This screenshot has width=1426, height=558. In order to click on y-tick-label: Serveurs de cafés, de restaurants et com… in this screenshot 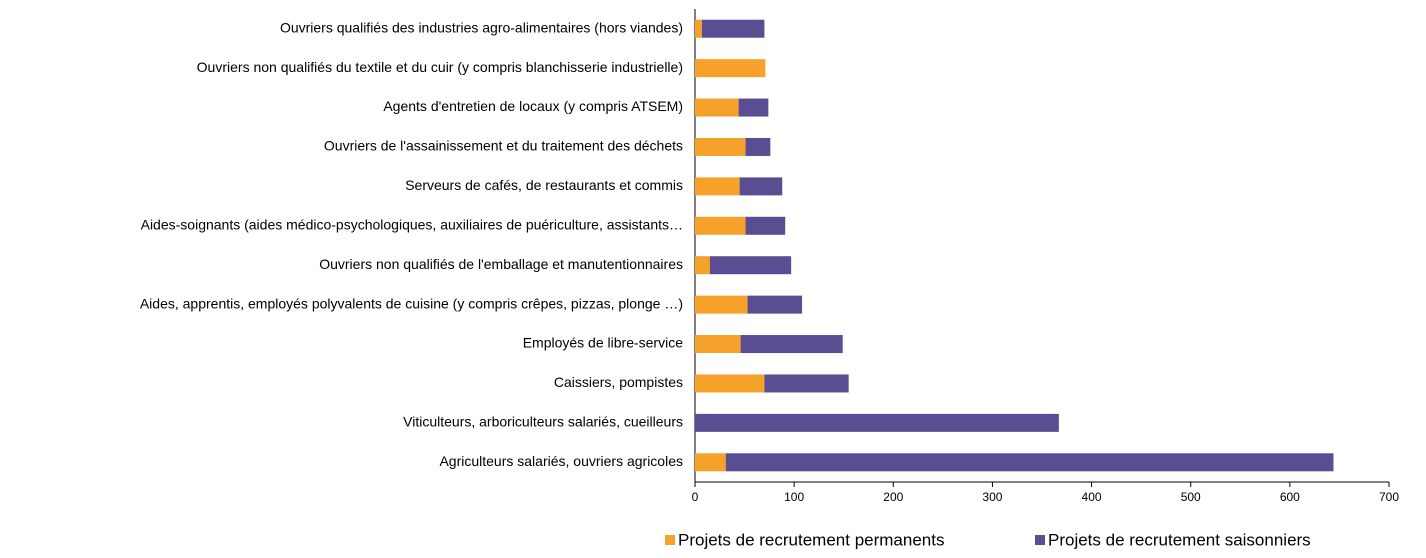, I will do `click(544, 185)`.